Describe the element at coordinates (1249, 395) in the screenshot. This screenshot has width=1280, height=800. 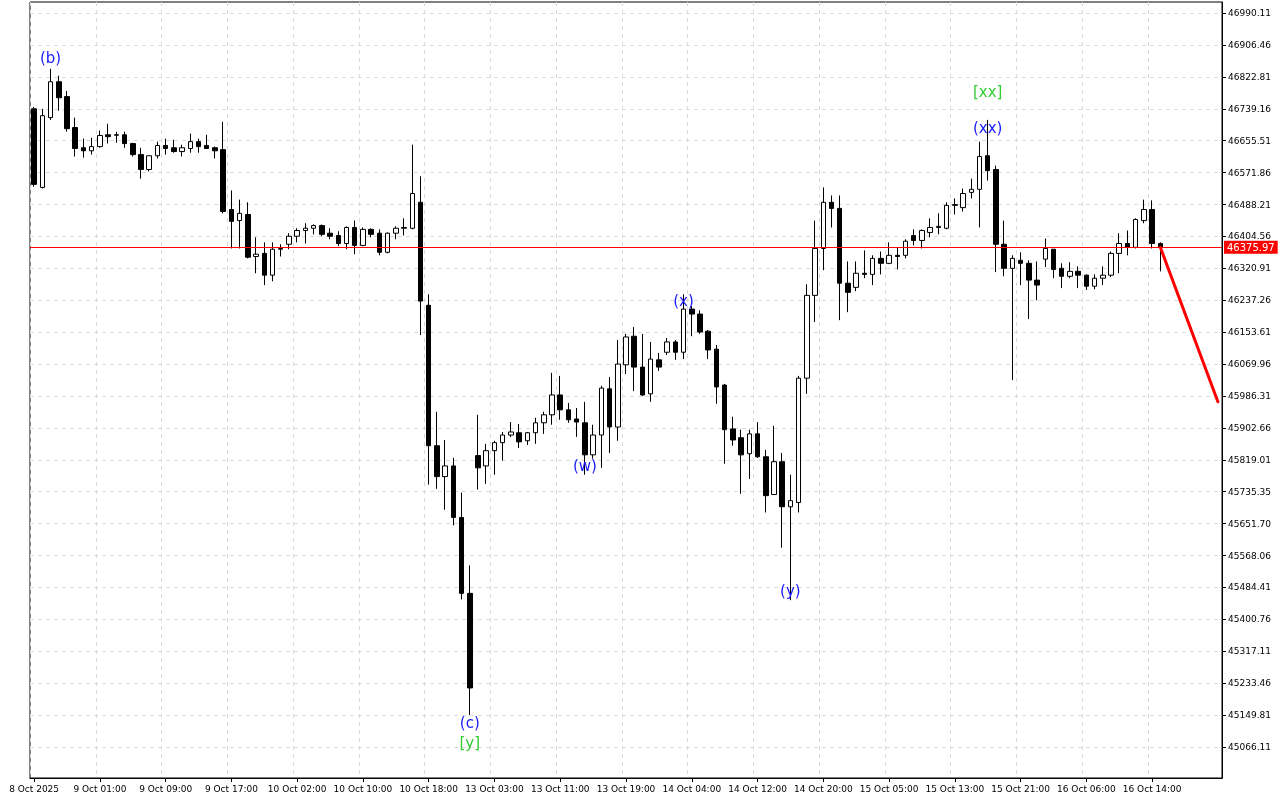
I see `y-tick-label: 45986.31` at that location.